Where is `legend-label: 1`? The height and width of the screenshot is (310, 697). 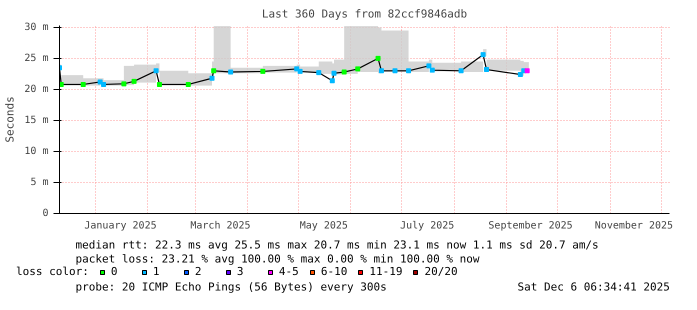 legend-label: 1 is located at coordinates (156, 271).